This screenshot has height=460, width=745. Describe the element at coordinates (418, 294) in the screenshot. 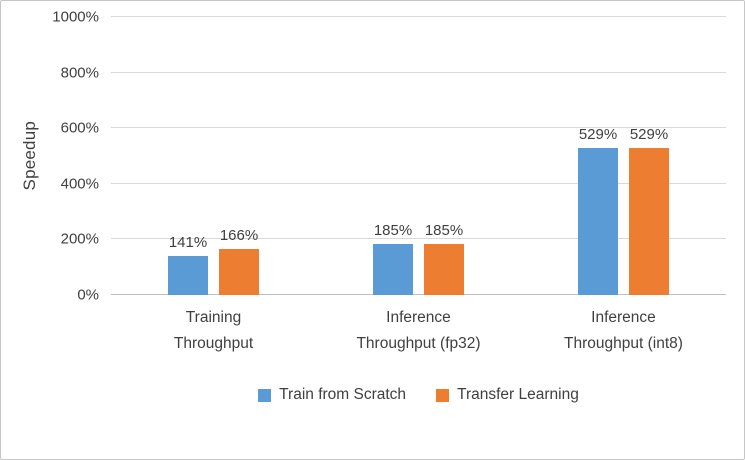

I see `x-axis-line` at that location.